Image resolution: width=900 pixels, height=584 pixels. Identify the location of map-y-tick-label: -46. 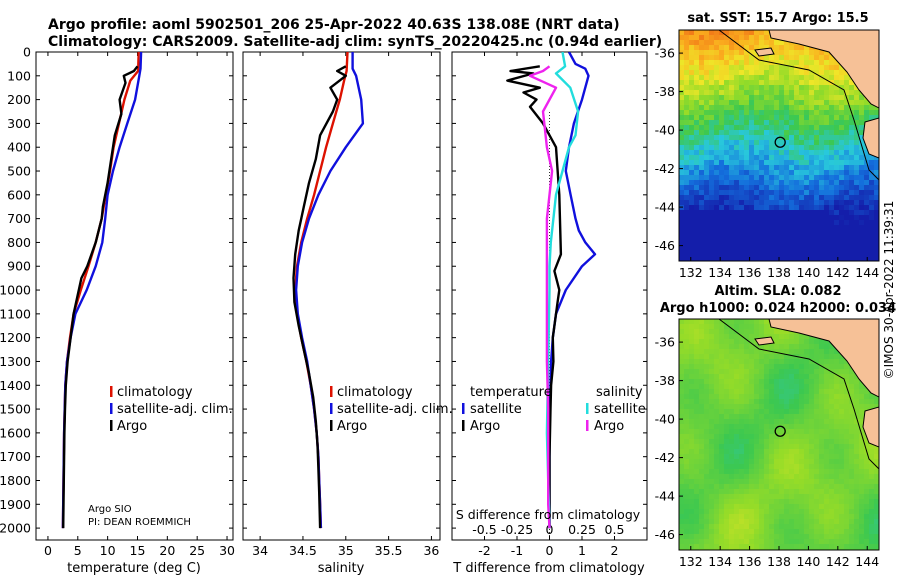
(665, 534).